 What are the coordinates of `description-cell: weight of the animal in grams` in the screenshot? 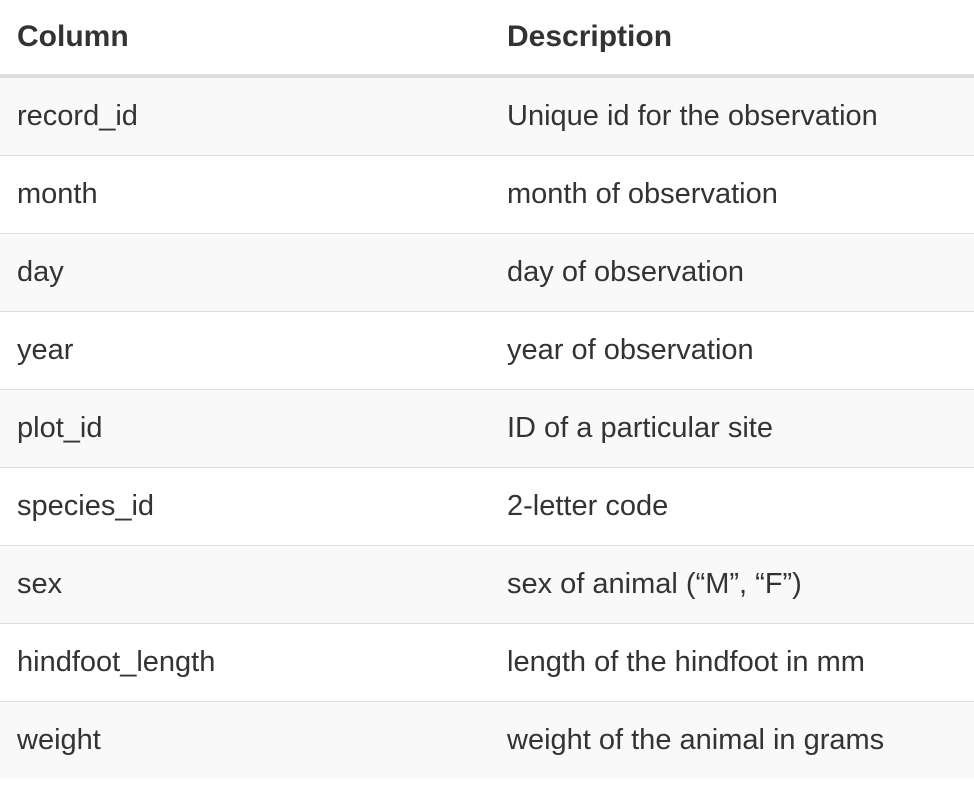 It's located at (696, 739).